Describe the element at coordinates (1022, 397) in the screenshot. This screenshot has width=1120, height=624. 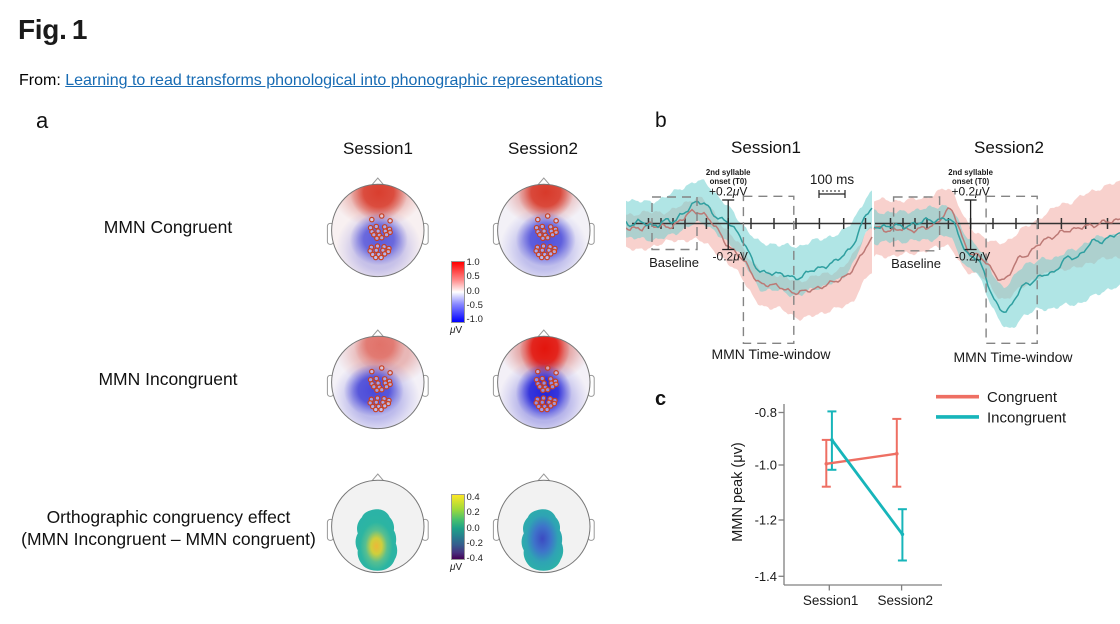
I see `svg-text: Congruent` at that location.